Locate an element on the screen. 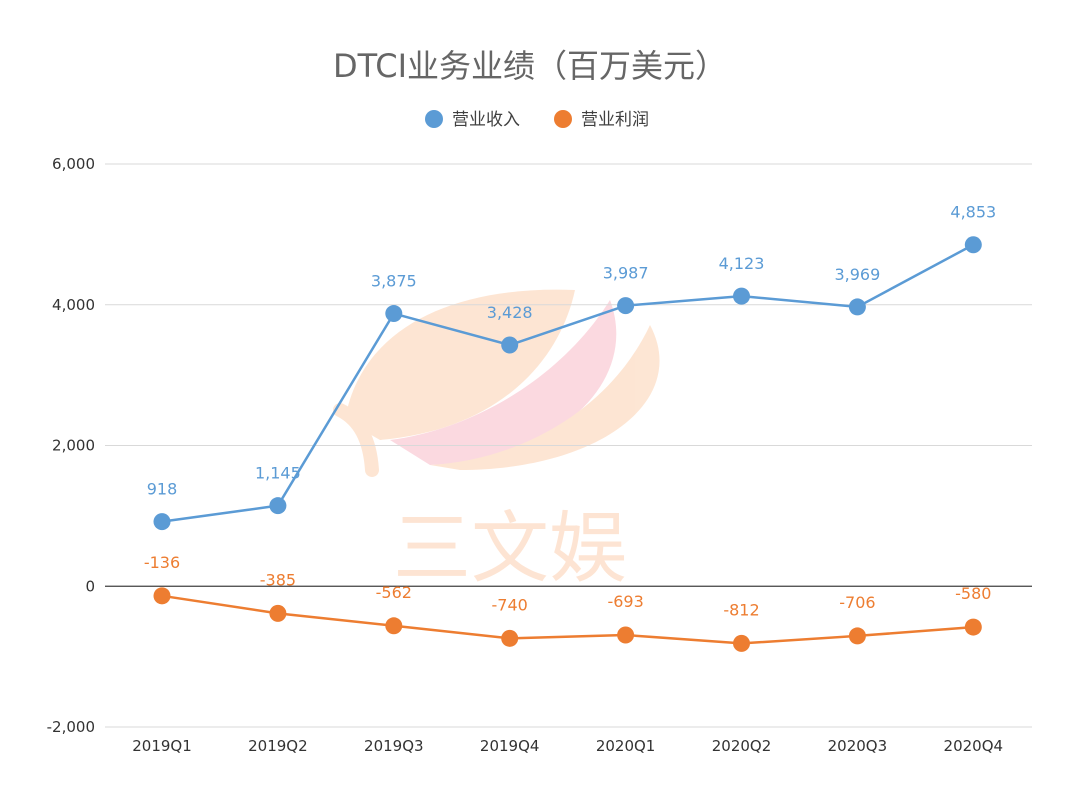  series-profit: -136 -385 -562 -740 -693 -812 -706 -580 is located at coordinates (567, 602).